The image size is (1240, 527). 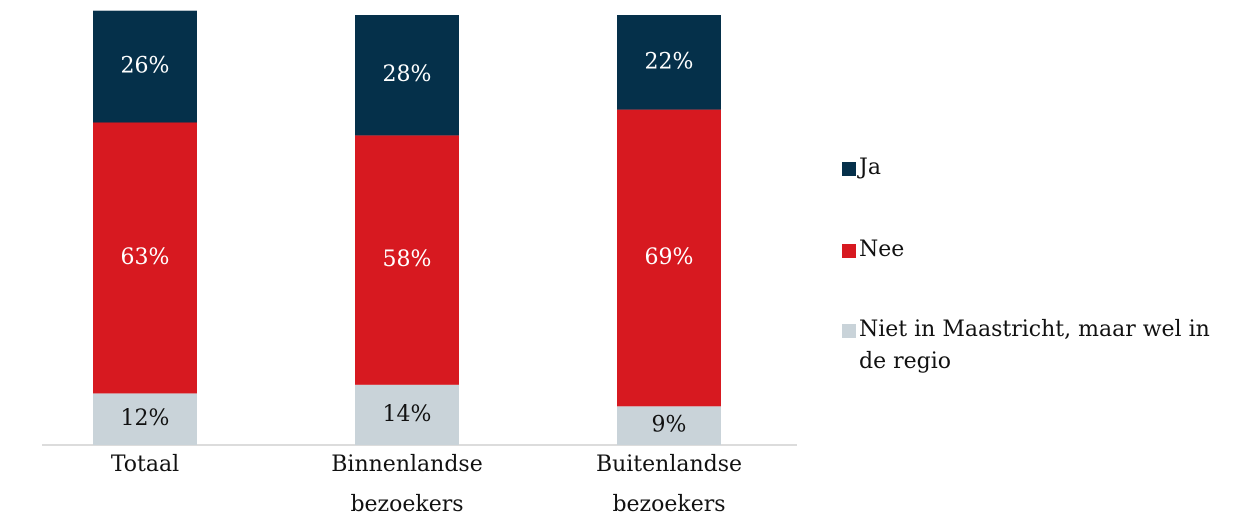 I want to click on data-label: 26%, so click(x=145, y=66).